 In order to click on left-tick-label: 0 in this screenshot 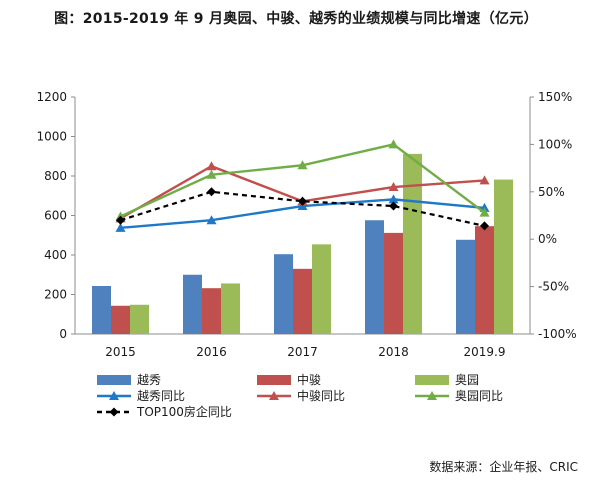, I will do `click(63, 334)`.